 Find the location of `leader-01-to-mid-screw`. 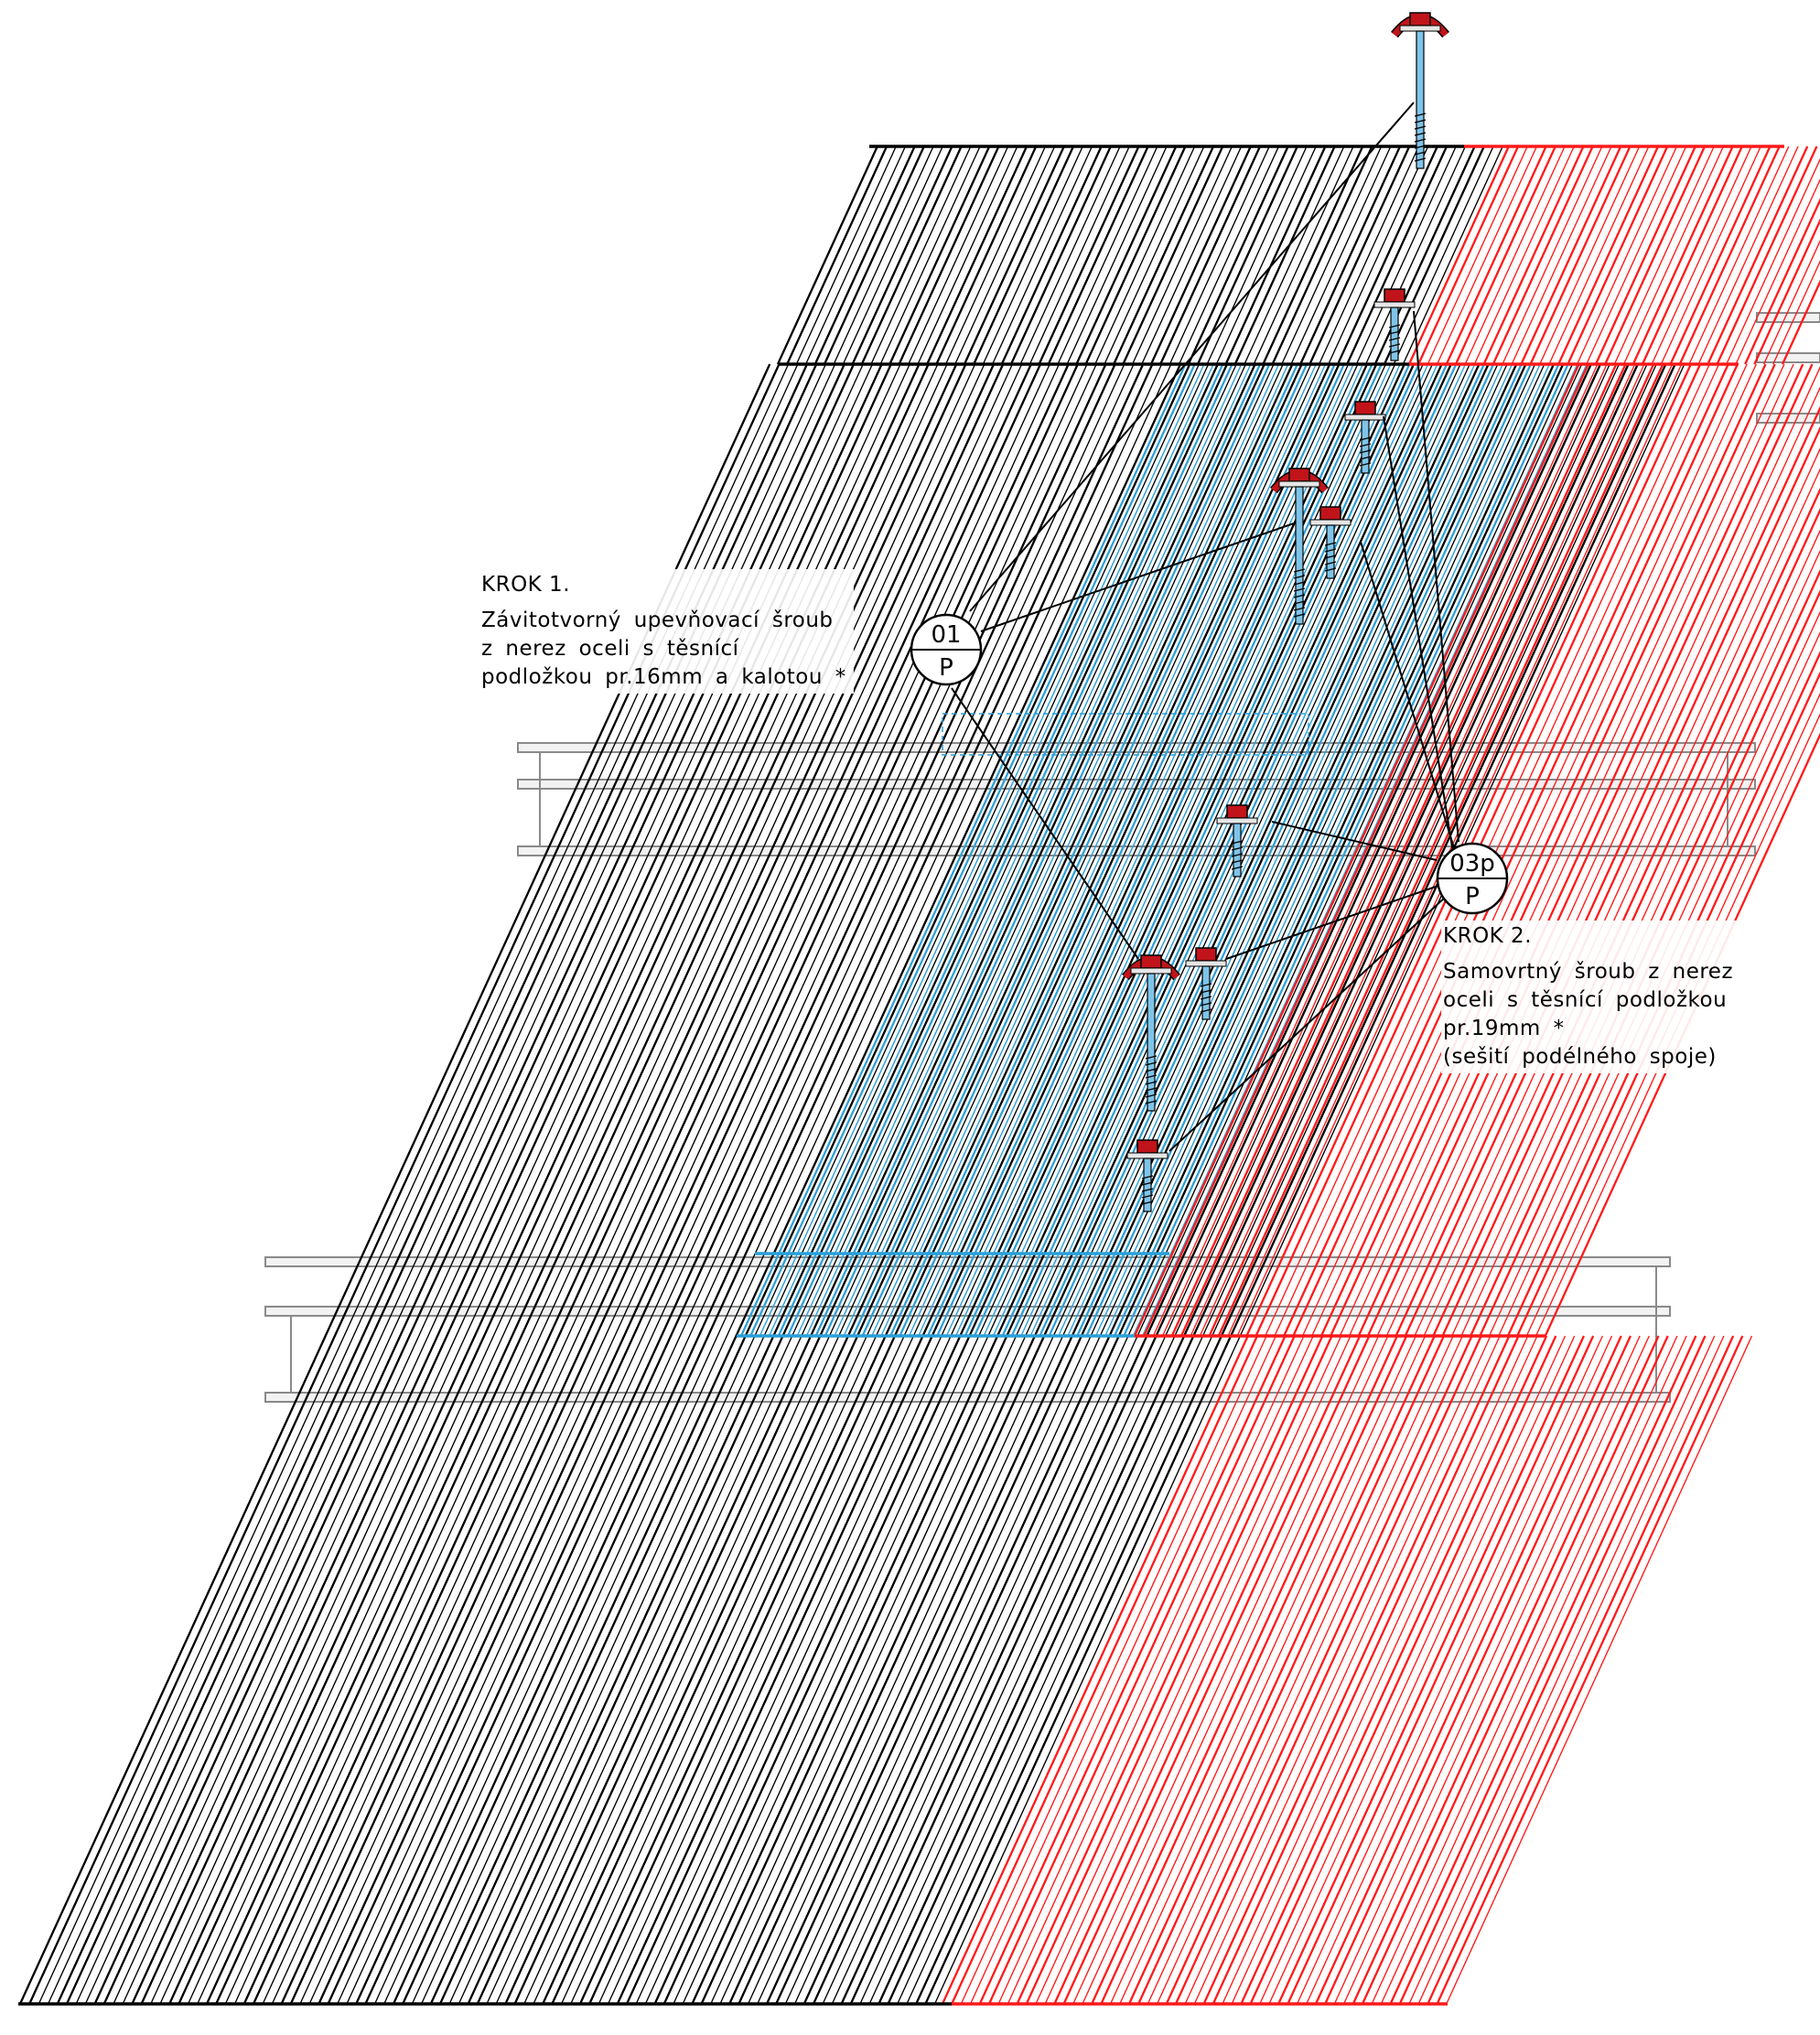

leader-01-to-mid-screw is located at coordinates (1137, 577).